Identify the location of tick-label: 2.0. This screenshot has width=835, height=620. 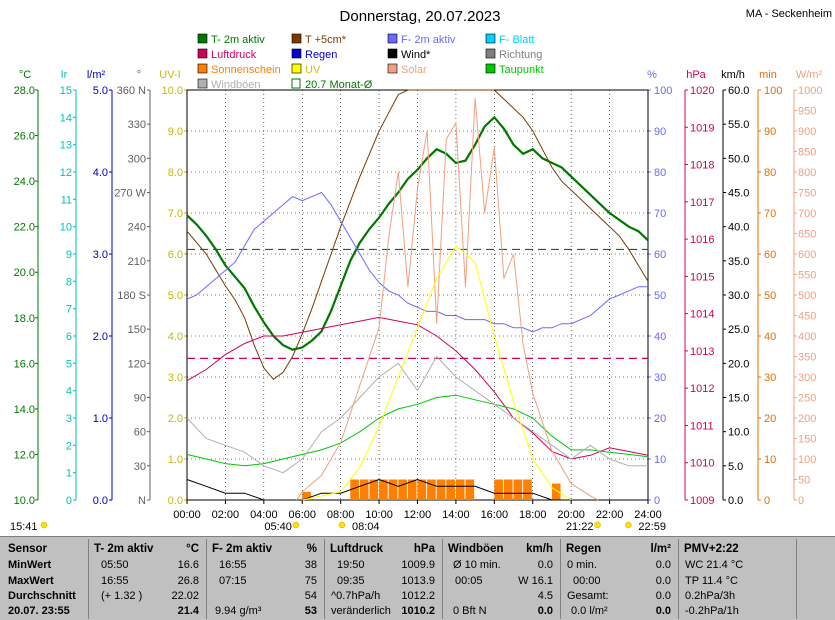
(100, 337).